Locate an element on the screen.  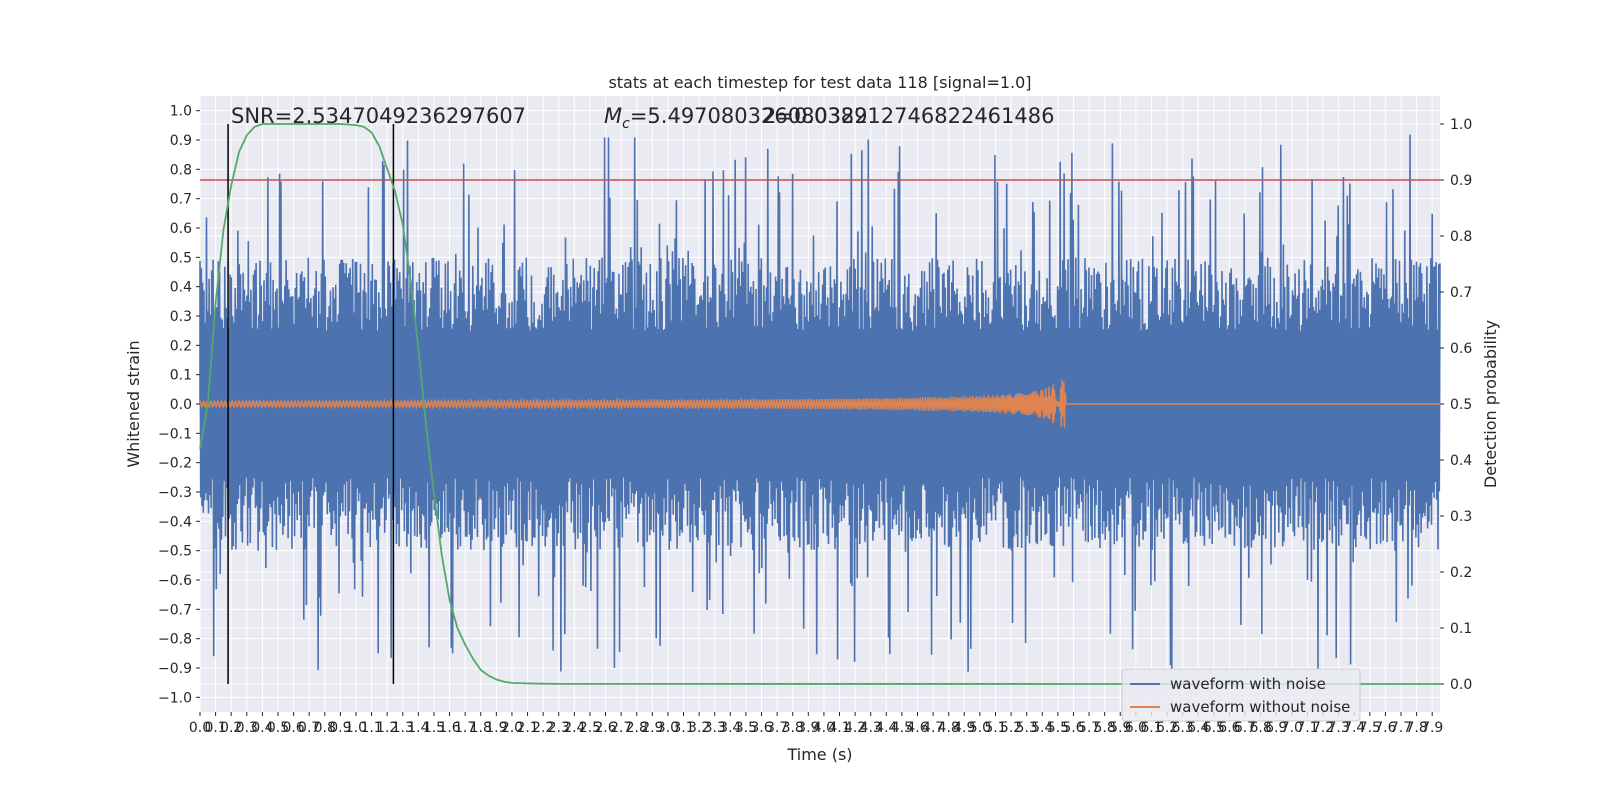
y-tick-label-left: −0.8 is located at coordinates (175, 640).